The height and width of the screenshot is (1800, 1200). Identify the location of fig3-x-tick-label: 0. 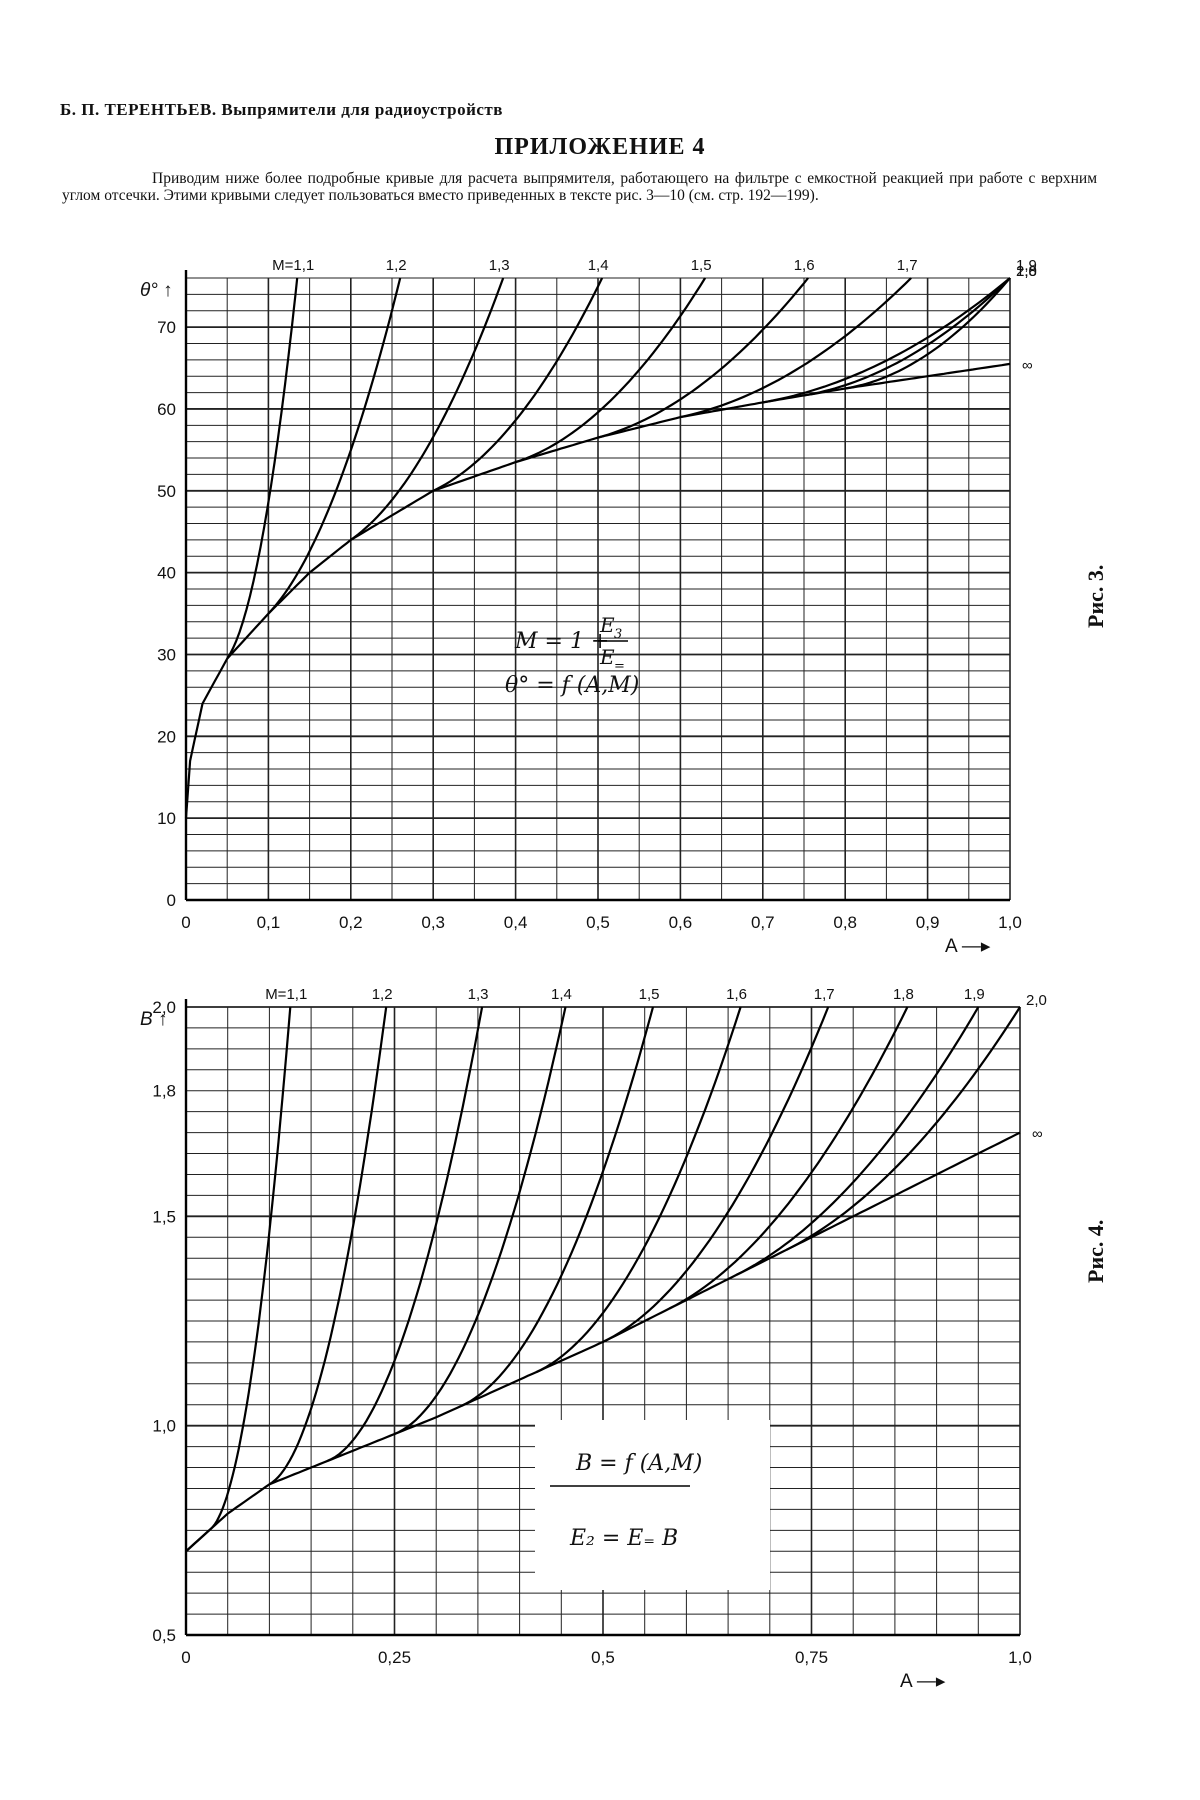
(185, 922).